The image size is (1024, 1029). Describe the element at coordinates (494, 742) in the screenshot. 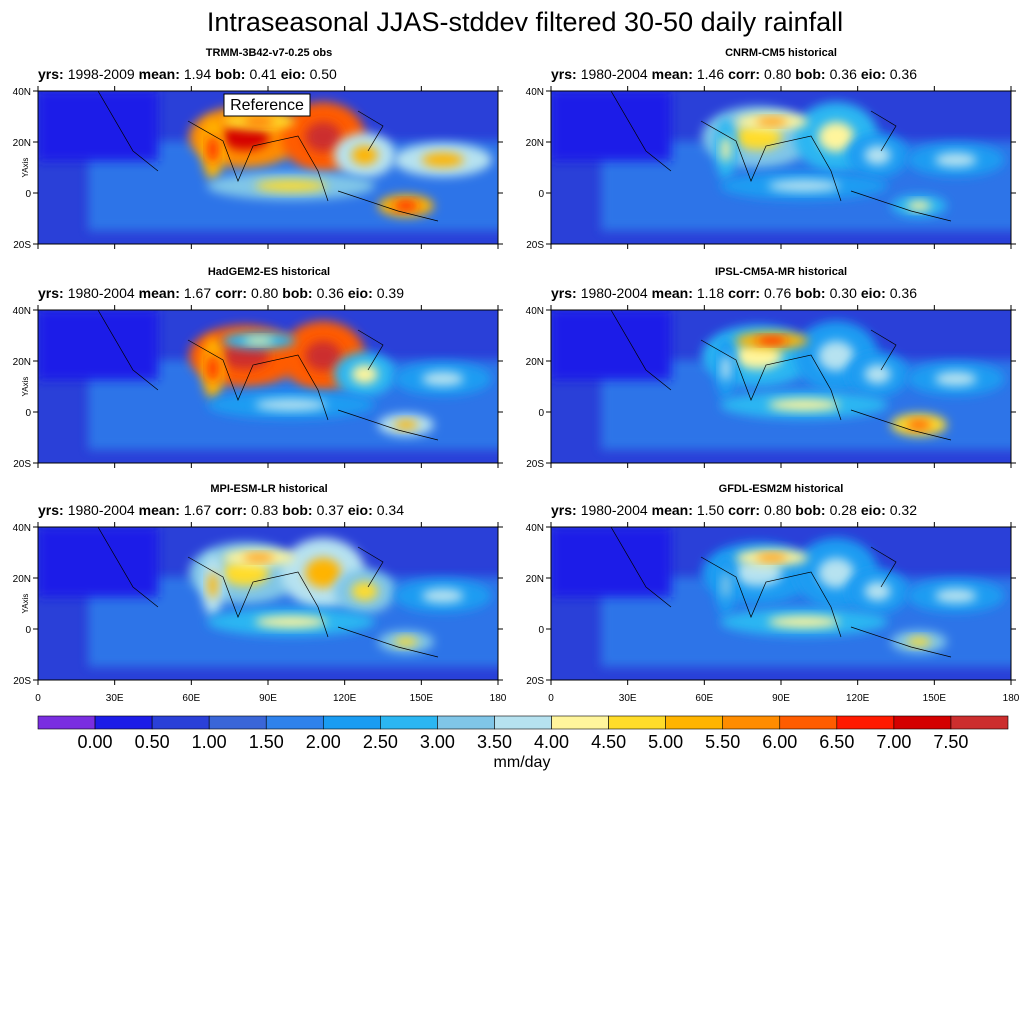

I see `colorbar-label: 3.50` at that location.